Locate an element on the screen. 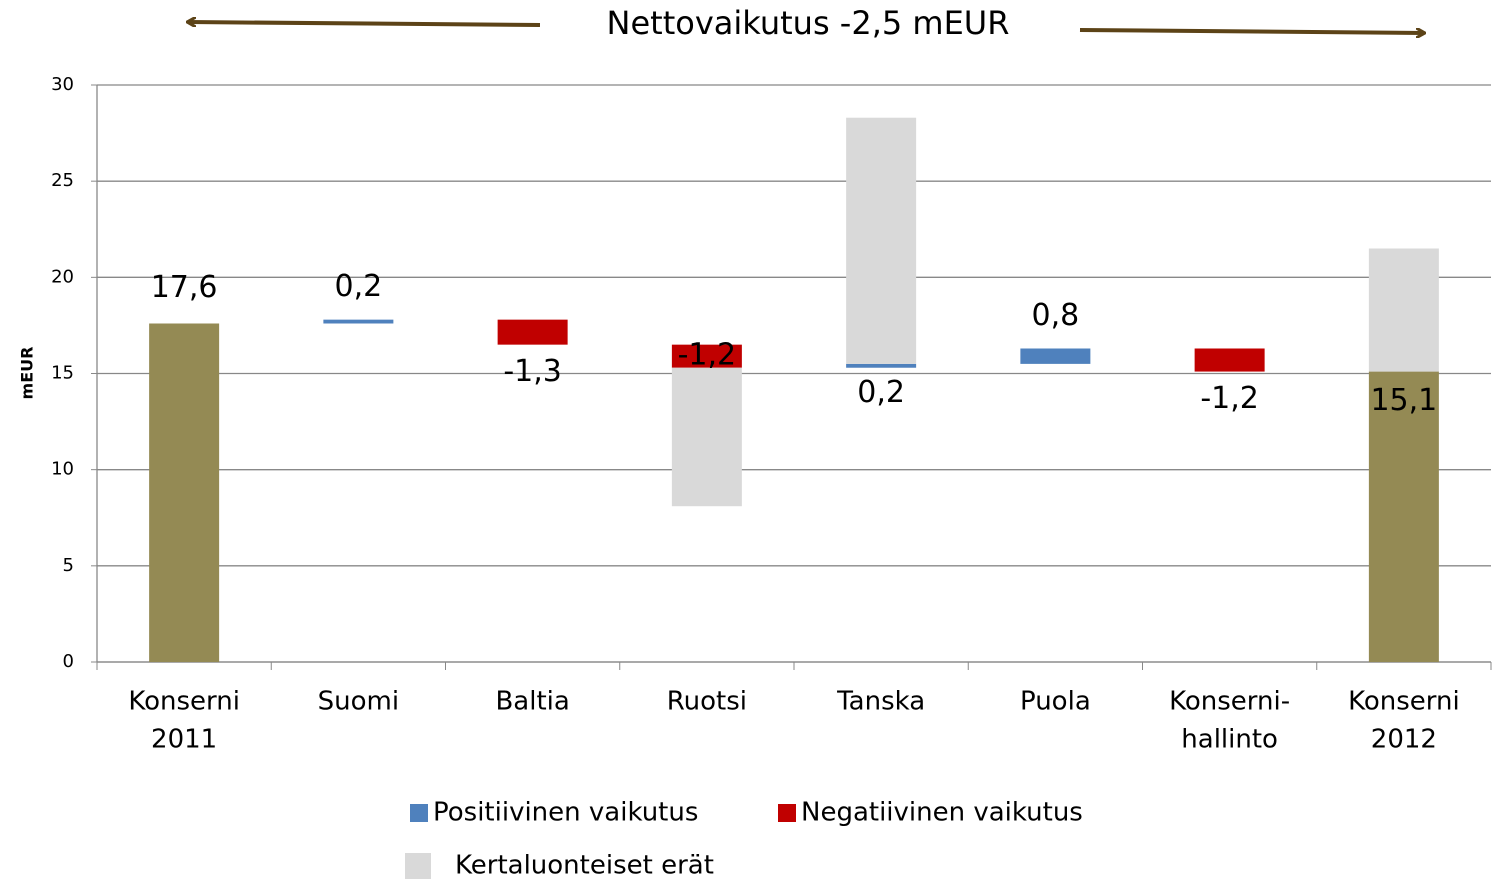 This screenshot has width=1497, height=889. x-tick-label: Puola is located at coordinates (1055, 702).